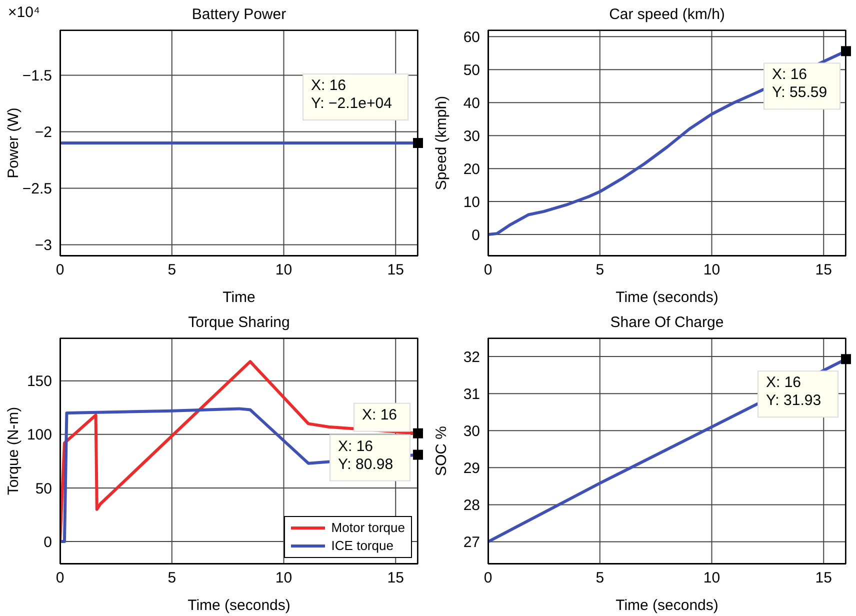 Image resolution: width=856 pixels, height=616 pixels. I want to click on y-tick-label: 100, so click(39, 435).